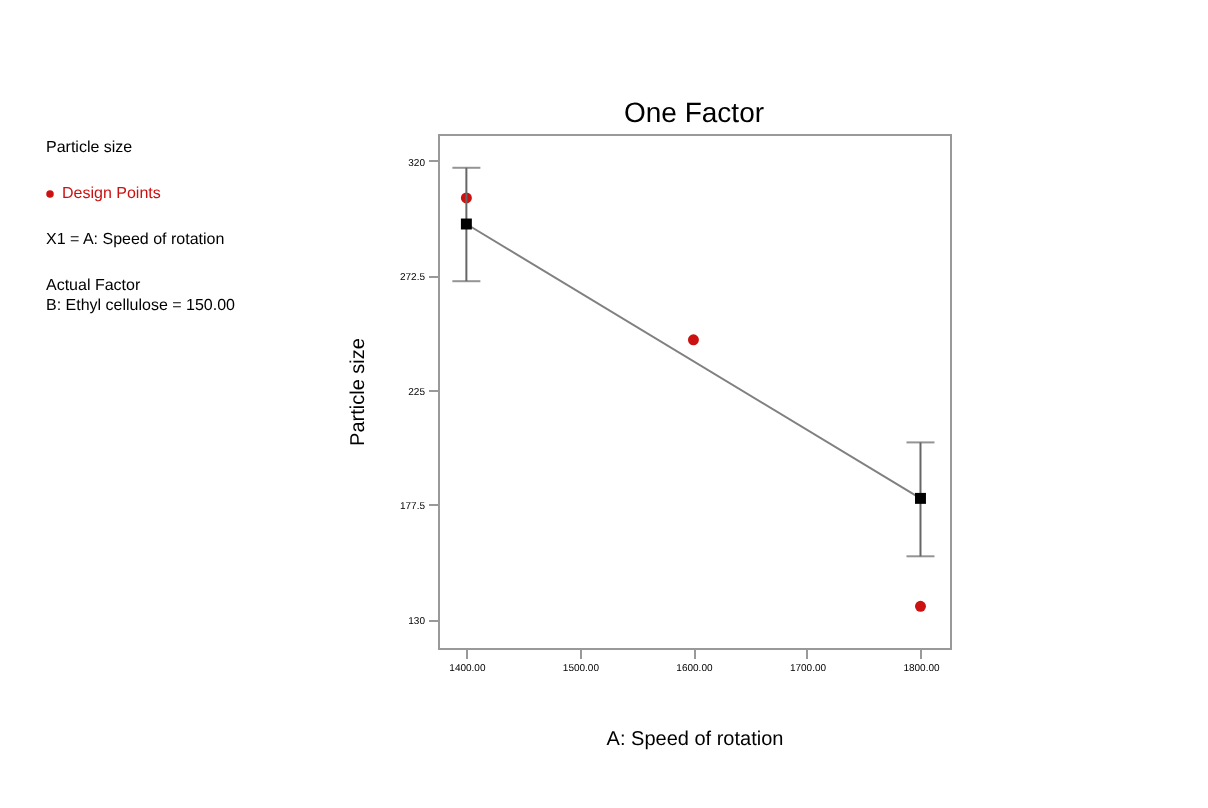 This screenshot has width=1208, height=808. Describe the element at coordinates (141, 305) in the screenshot. I see `text: B: Ethyl cellulose = 150.00` at that location.